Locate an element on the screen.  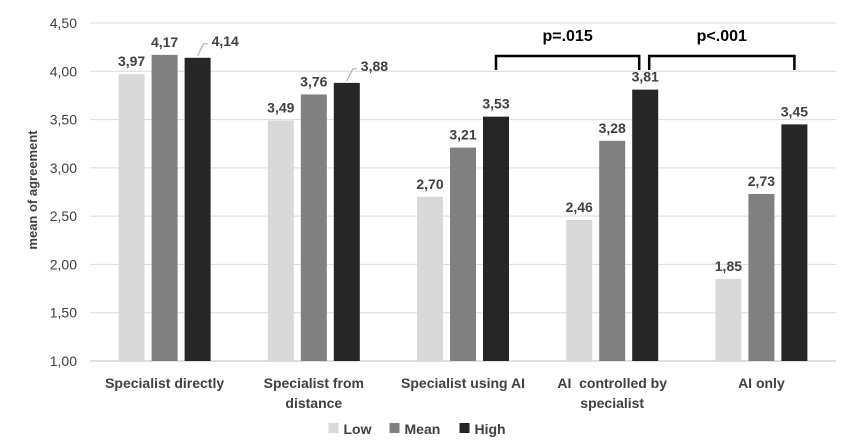
data-label: 3,28 is located at coordinates (612, 128).